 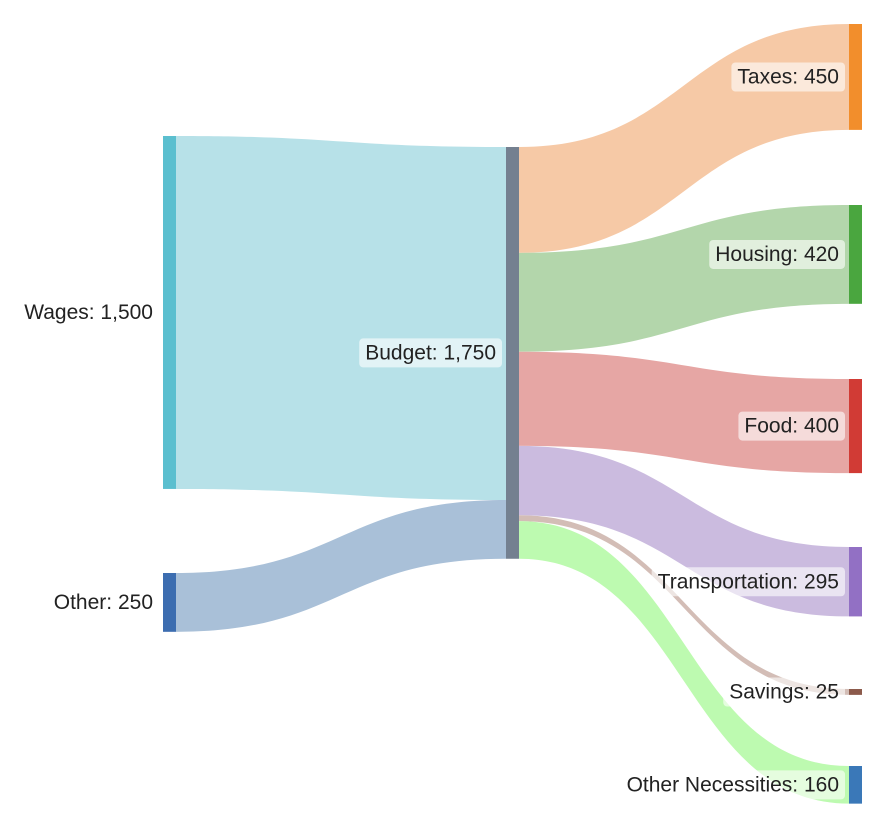 I want to click on link-budget-to-other_necessities, so click(x=684, y=662).